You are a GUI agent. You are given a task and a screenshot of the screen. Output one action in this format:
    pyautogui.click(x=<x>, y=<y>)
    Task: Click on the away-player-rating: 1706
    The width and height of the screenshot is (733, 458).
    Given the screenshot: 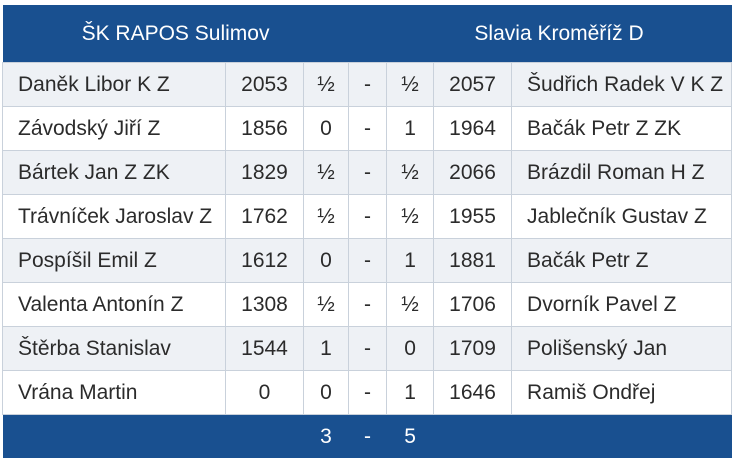 What is the action you would take?
    pyautogui.click(x=473, y=305)
    